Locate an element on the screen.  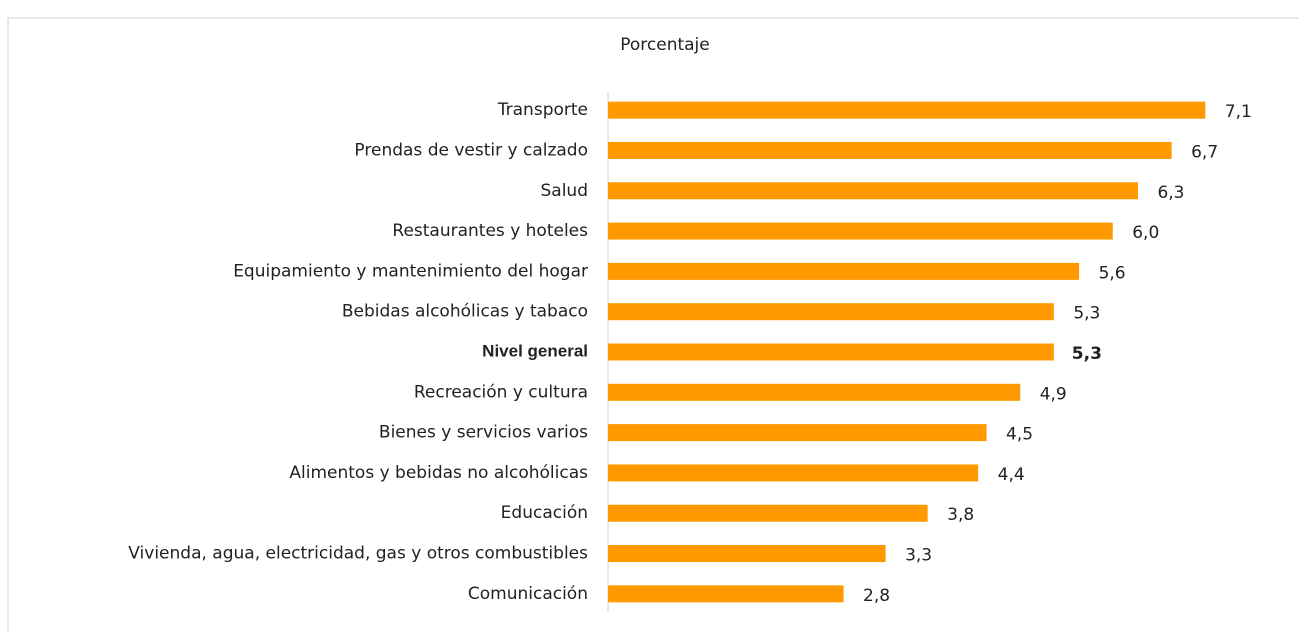
value-label: 2,8 is located at coordinates (876, 596).